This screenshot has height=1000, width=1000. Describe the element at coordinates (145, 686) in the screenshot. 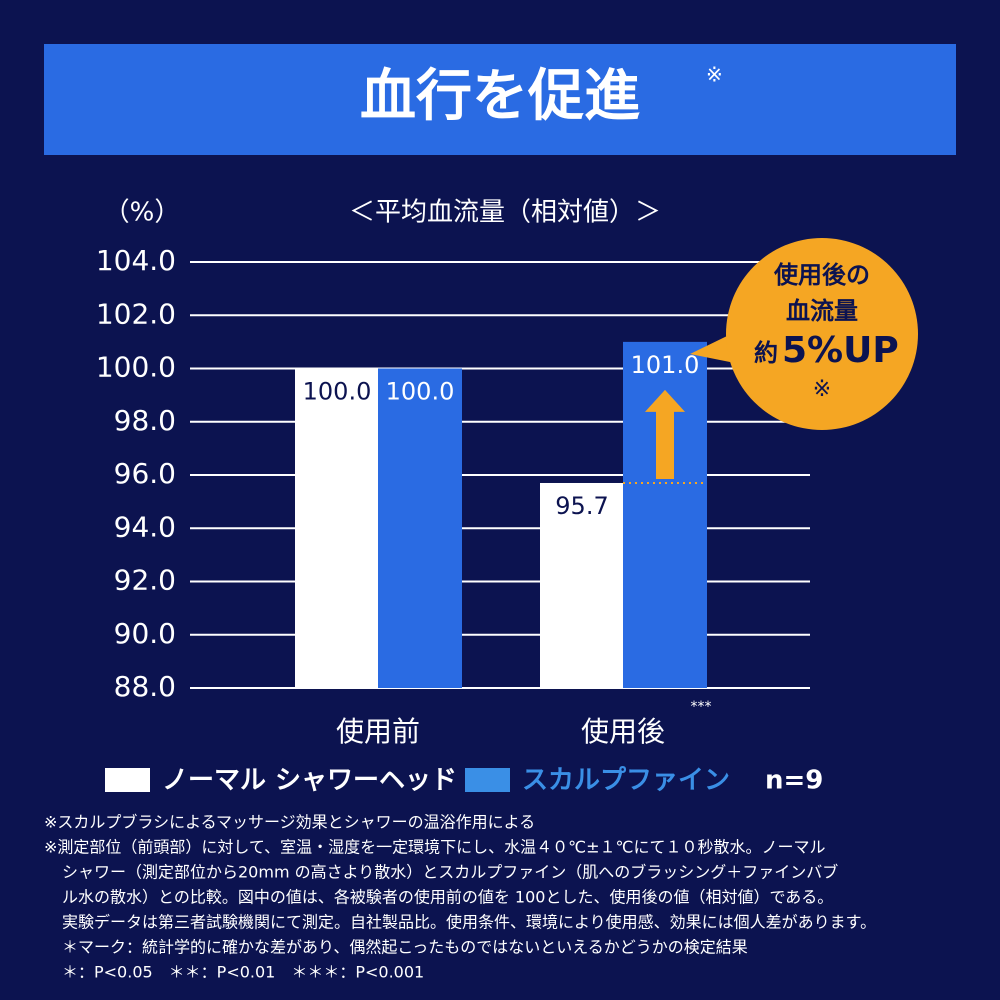

I see `y-tick-label: 88.0` at that location.